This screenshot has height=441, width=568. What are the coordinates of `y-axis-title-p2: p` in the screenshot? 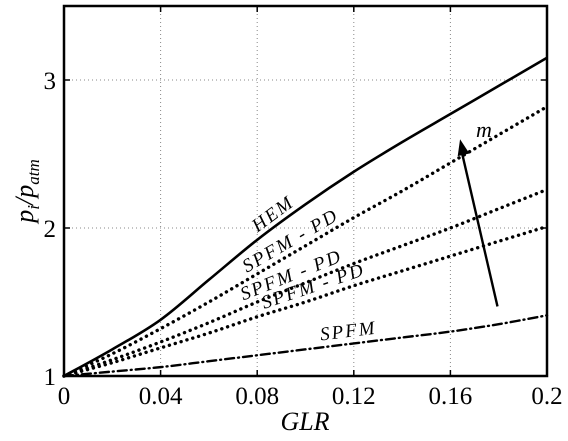 It's located at (24, 192).